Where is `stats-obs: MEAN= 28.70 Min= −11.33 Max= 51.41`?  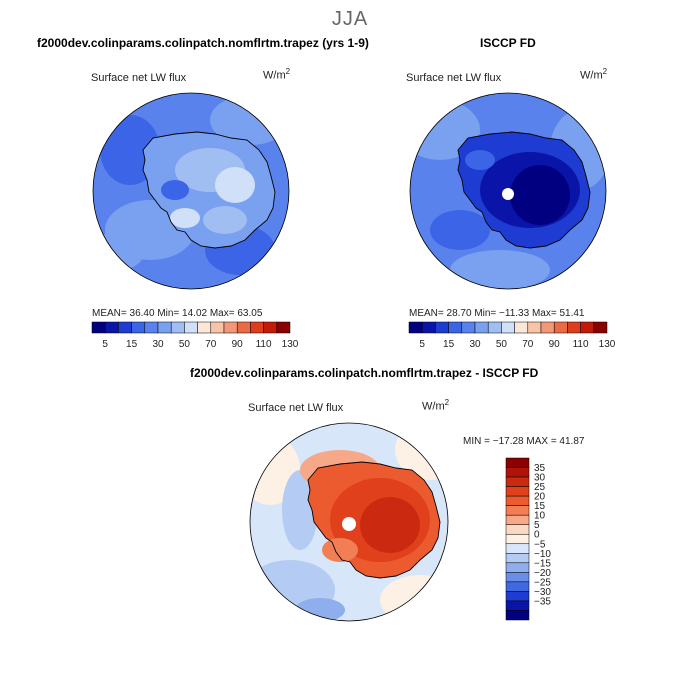 stats-obs: MEAN= 28.70 Min= −11.33 Max= 51.41 is located at coordinates (497, 313).